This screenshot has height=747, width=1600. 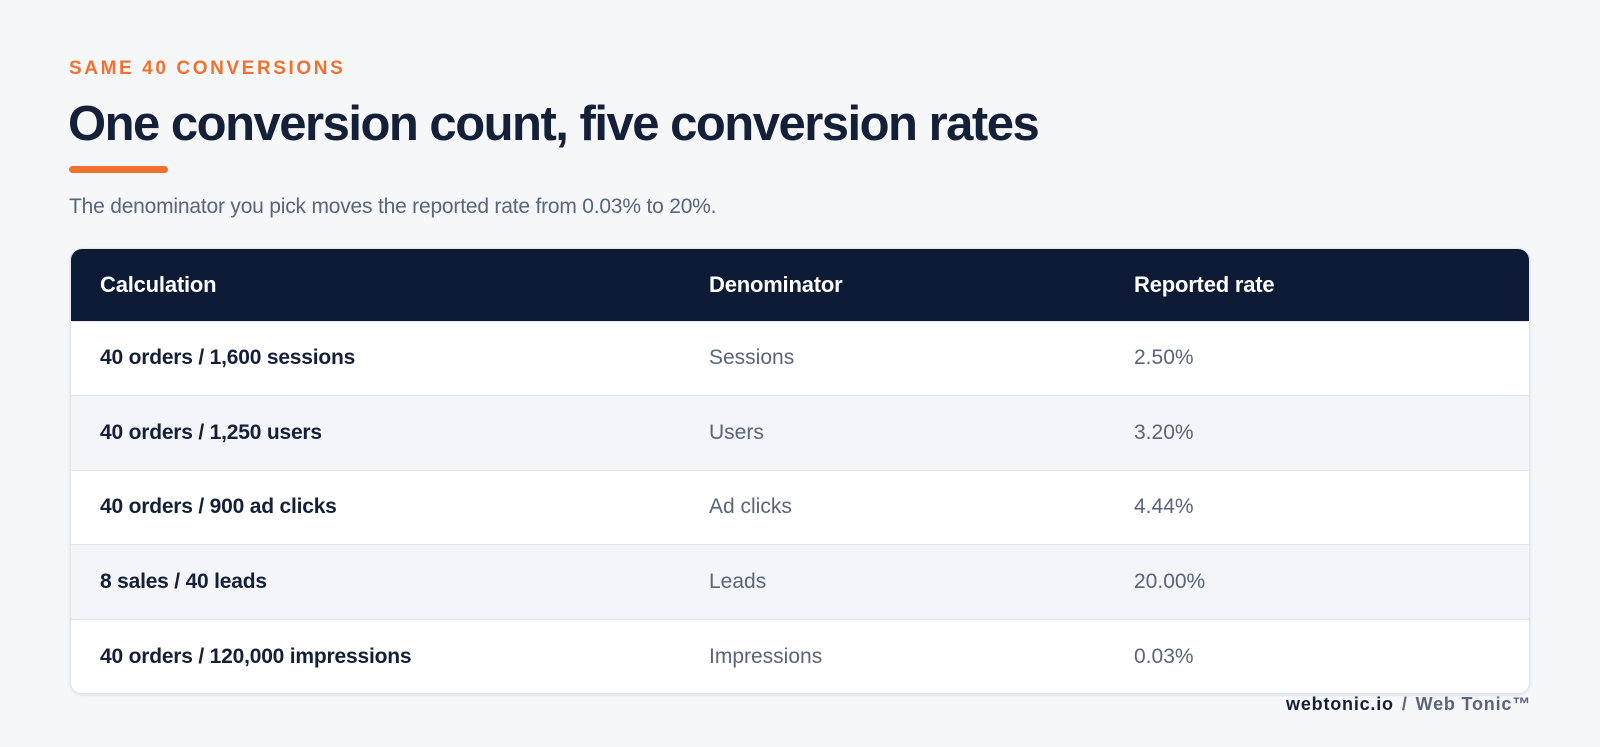 I want to click on footer-brand: Web Tonic™, so click(x=1473, y=704).